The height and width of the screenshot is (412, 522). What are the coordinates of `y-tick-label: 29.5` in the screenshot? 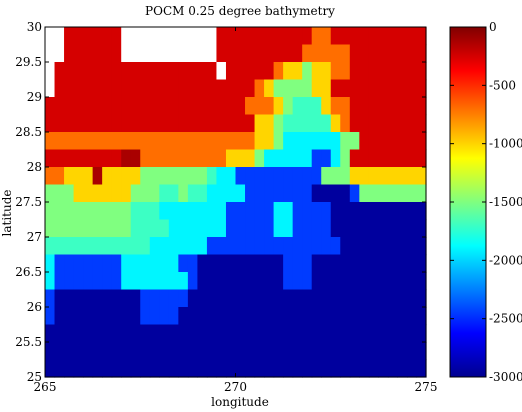 It's located at (28, 62).